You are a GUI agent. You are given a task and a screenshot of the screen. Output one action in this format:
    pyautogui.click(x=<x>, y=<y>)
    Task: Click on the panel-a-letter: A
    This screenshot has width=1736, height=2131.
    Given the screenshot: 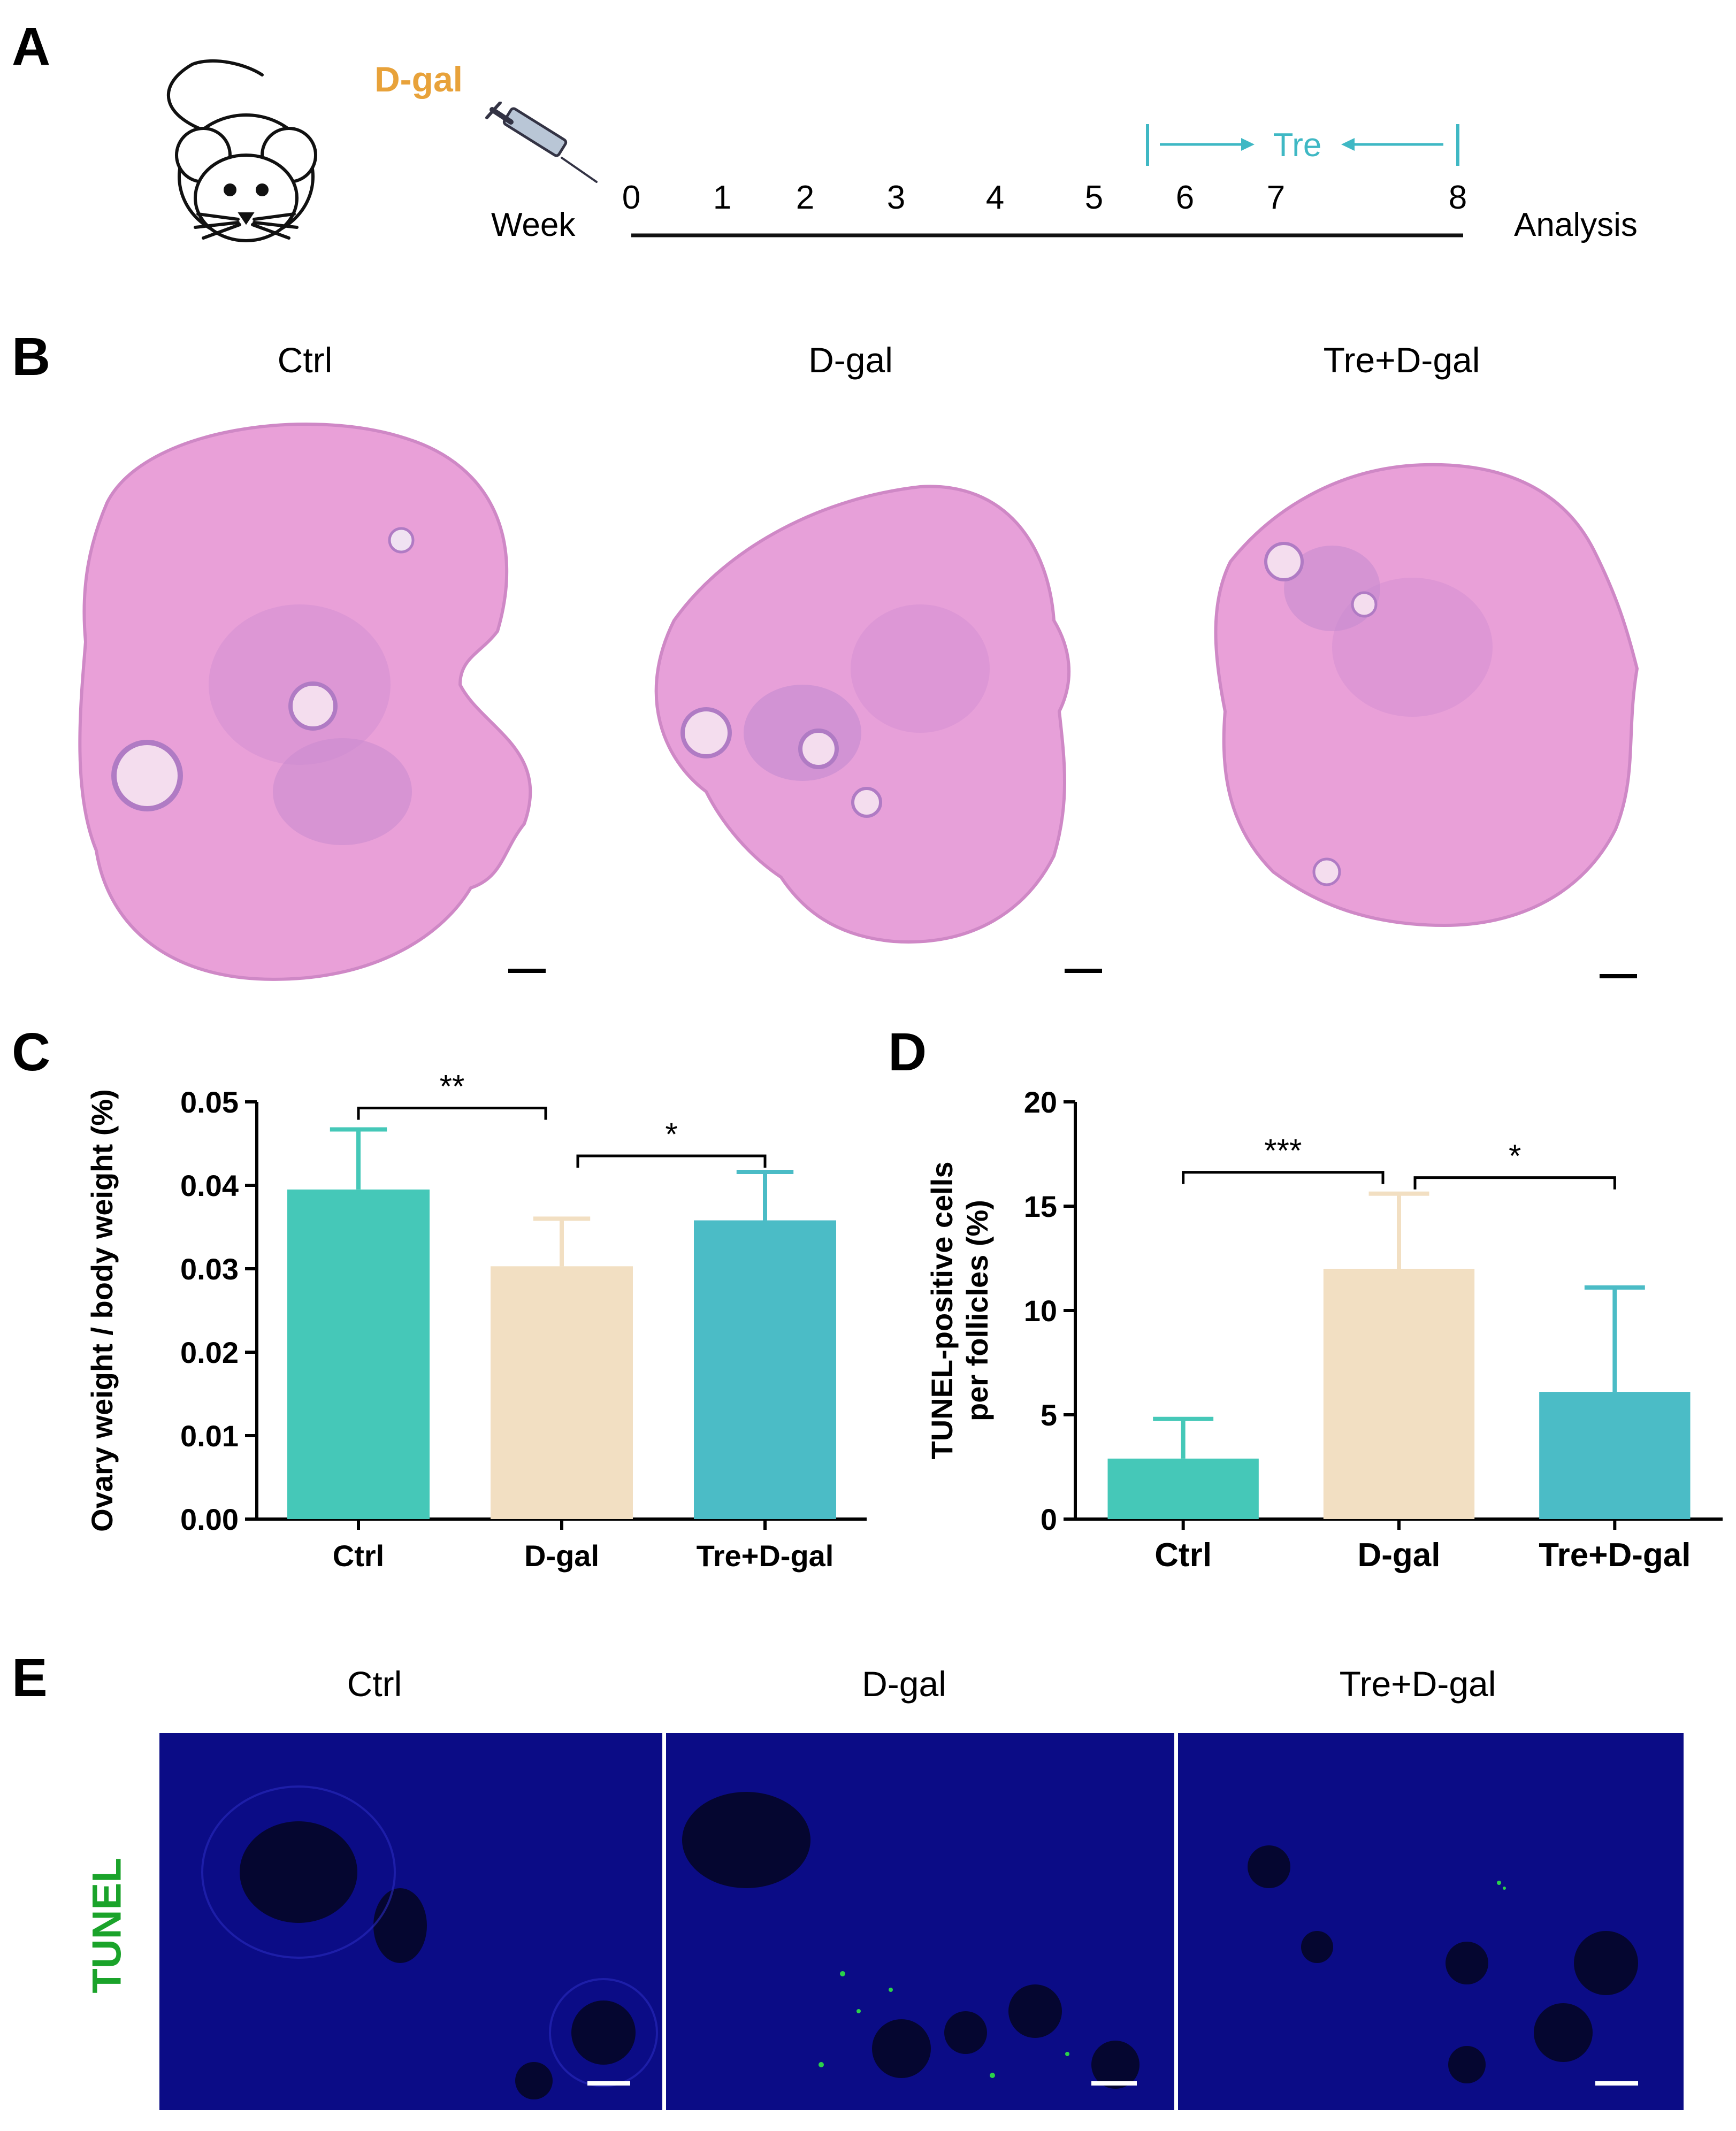 What is the action you would take?
    pyautogui.click(x=32, y=46)
    